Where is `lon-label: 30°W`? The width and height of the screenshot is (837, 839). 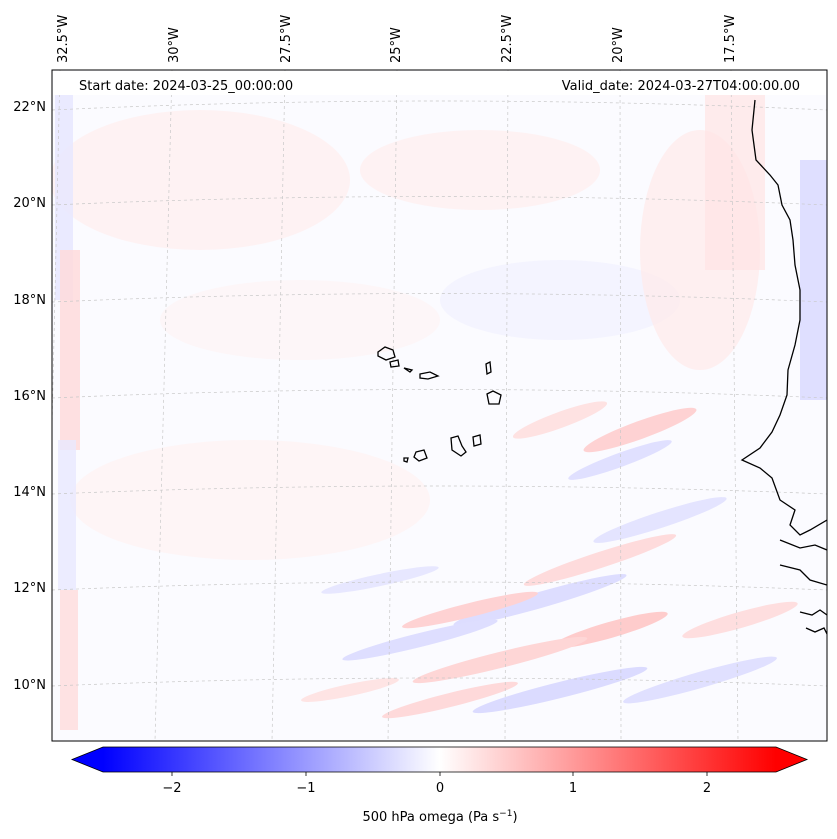 lon-label: 30°W is located at coordinates (174, 45).